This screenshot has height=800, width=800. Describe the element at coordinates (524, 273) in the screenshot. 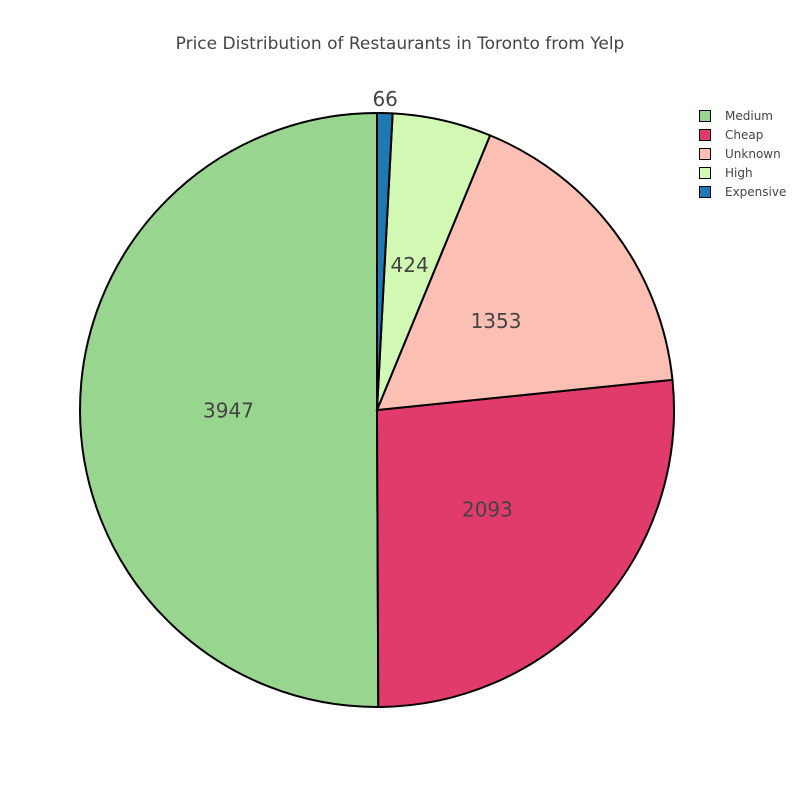

I see `pie-slice-unknown` at that location.